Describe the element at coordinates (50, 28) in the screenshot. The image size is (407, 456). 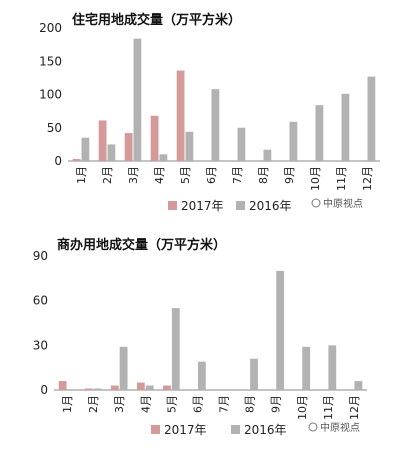
I see `y-tick-label: 200` at that location.